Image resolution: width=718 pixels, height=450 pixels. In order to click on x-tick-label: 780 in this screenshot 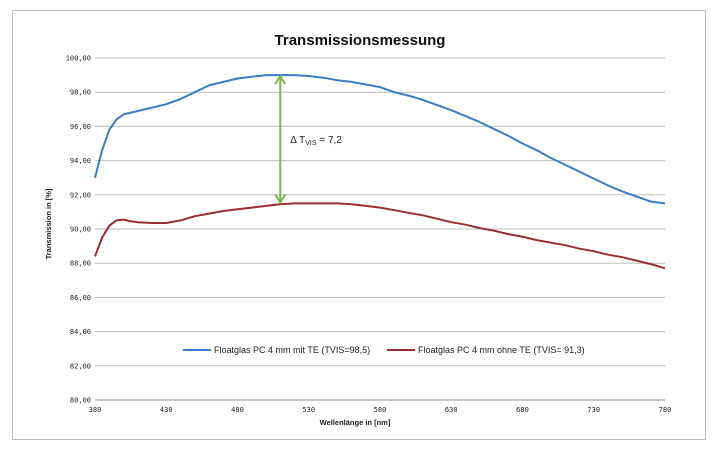, I will do `click(665, 410)`.